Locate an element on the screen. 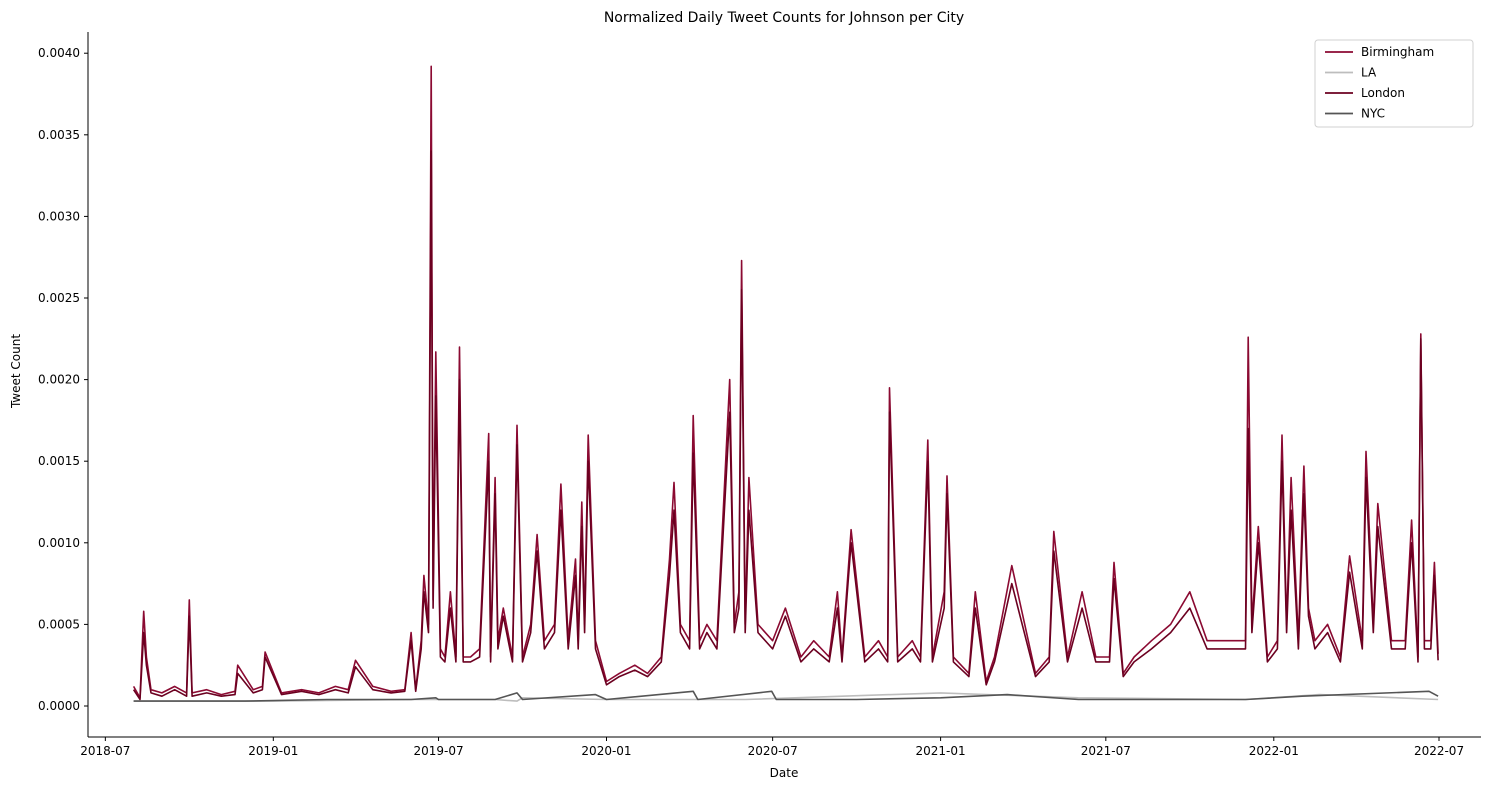 The height and width of the screenshot is (790, 1489). x-tick-label: 2020-07 is located at coordinates (773, 751).